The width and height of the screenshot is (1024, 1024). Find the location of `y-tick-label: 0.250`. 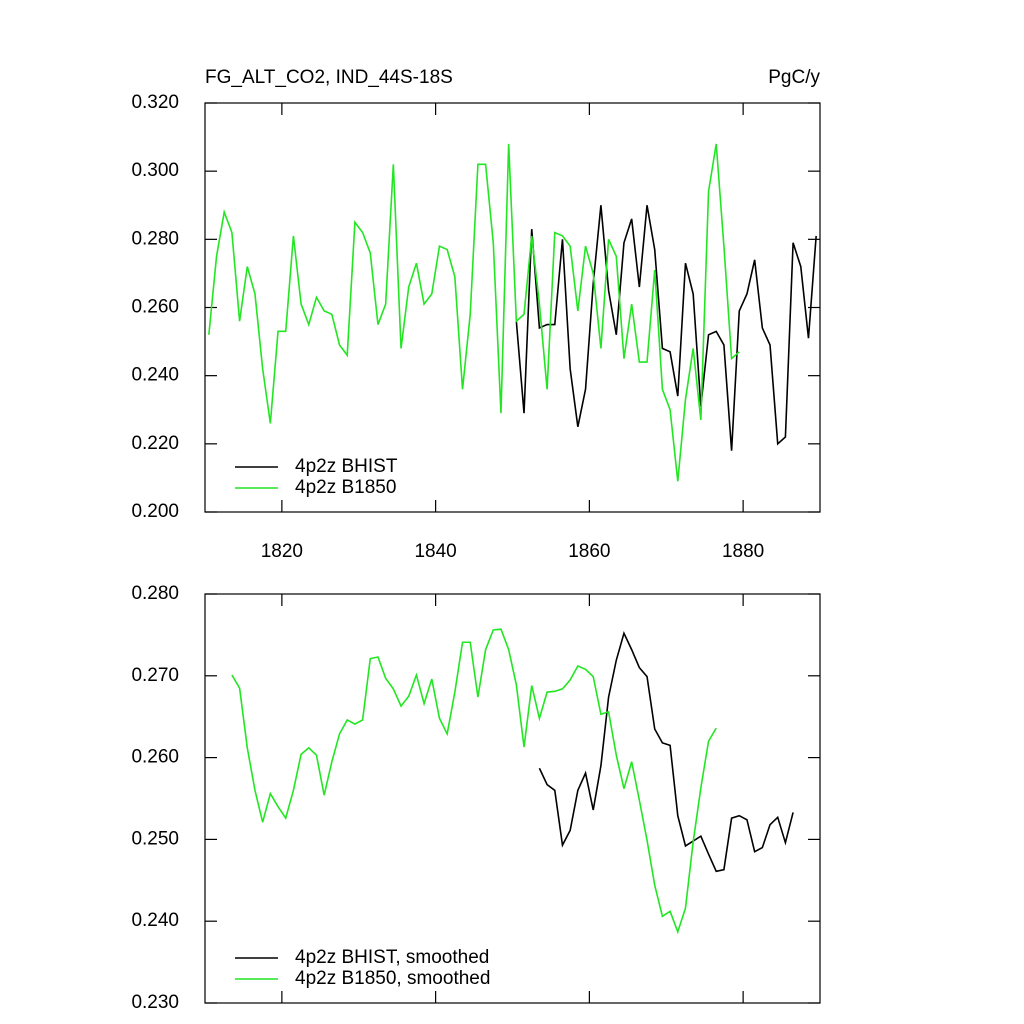

y-tick-label: 0.250 is located at coordinates (155, 838).